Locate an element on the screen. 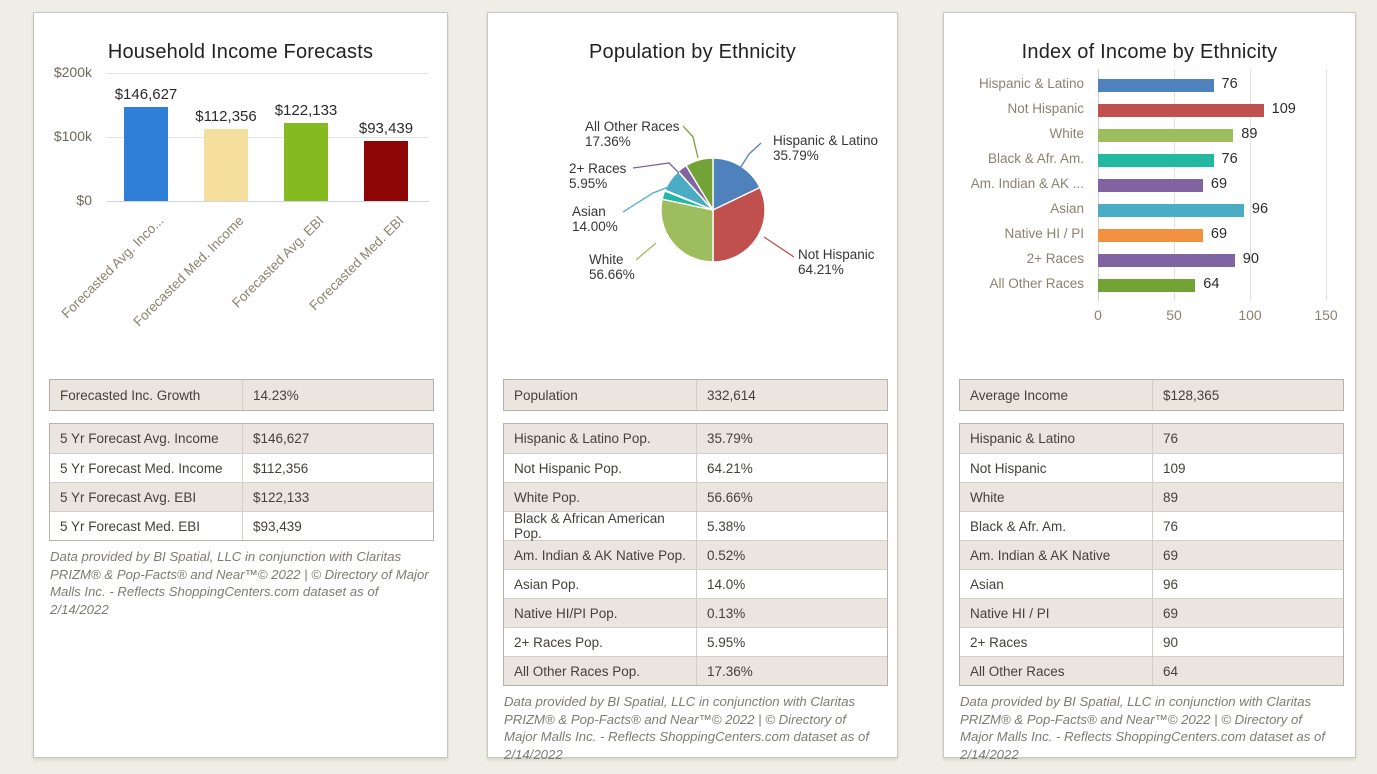  table-row: Hispanic & Latino Pop. 35.79% is located at coordinates (695, 438).